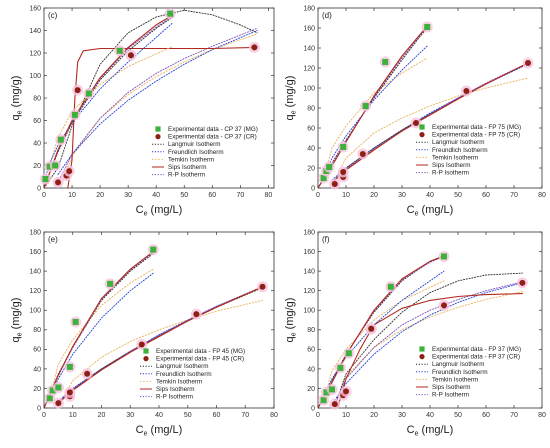 The height and width of the screenshot is (448, 550). I want to click on y-tick-label: 120, so click(309, 68).